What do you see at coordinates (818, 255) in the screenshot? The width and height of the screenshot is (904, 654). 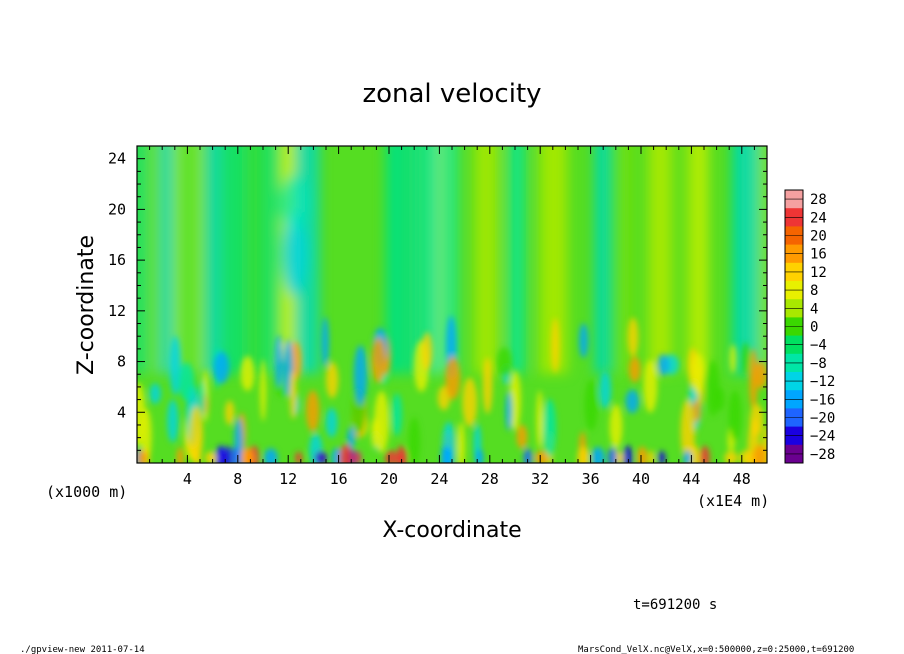 I see `colorbar-label: 16` at bounding box center [818, 255].